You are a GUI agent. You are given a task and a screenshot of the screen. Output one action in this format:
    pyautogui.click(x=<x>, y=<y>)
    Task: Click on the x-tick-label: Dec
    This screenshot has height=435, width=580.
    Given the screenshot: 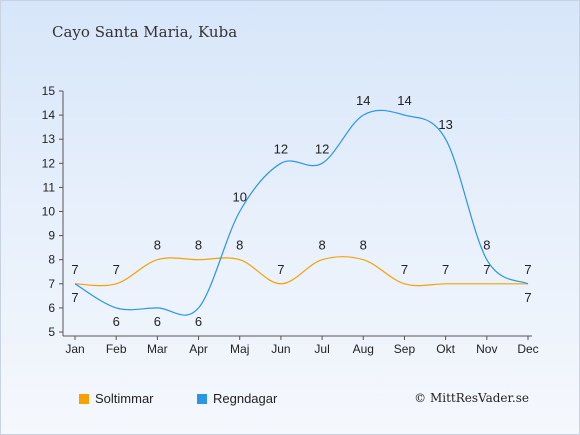 What is the action you would take?
    pyautogui.click(x=527, y=349)
    